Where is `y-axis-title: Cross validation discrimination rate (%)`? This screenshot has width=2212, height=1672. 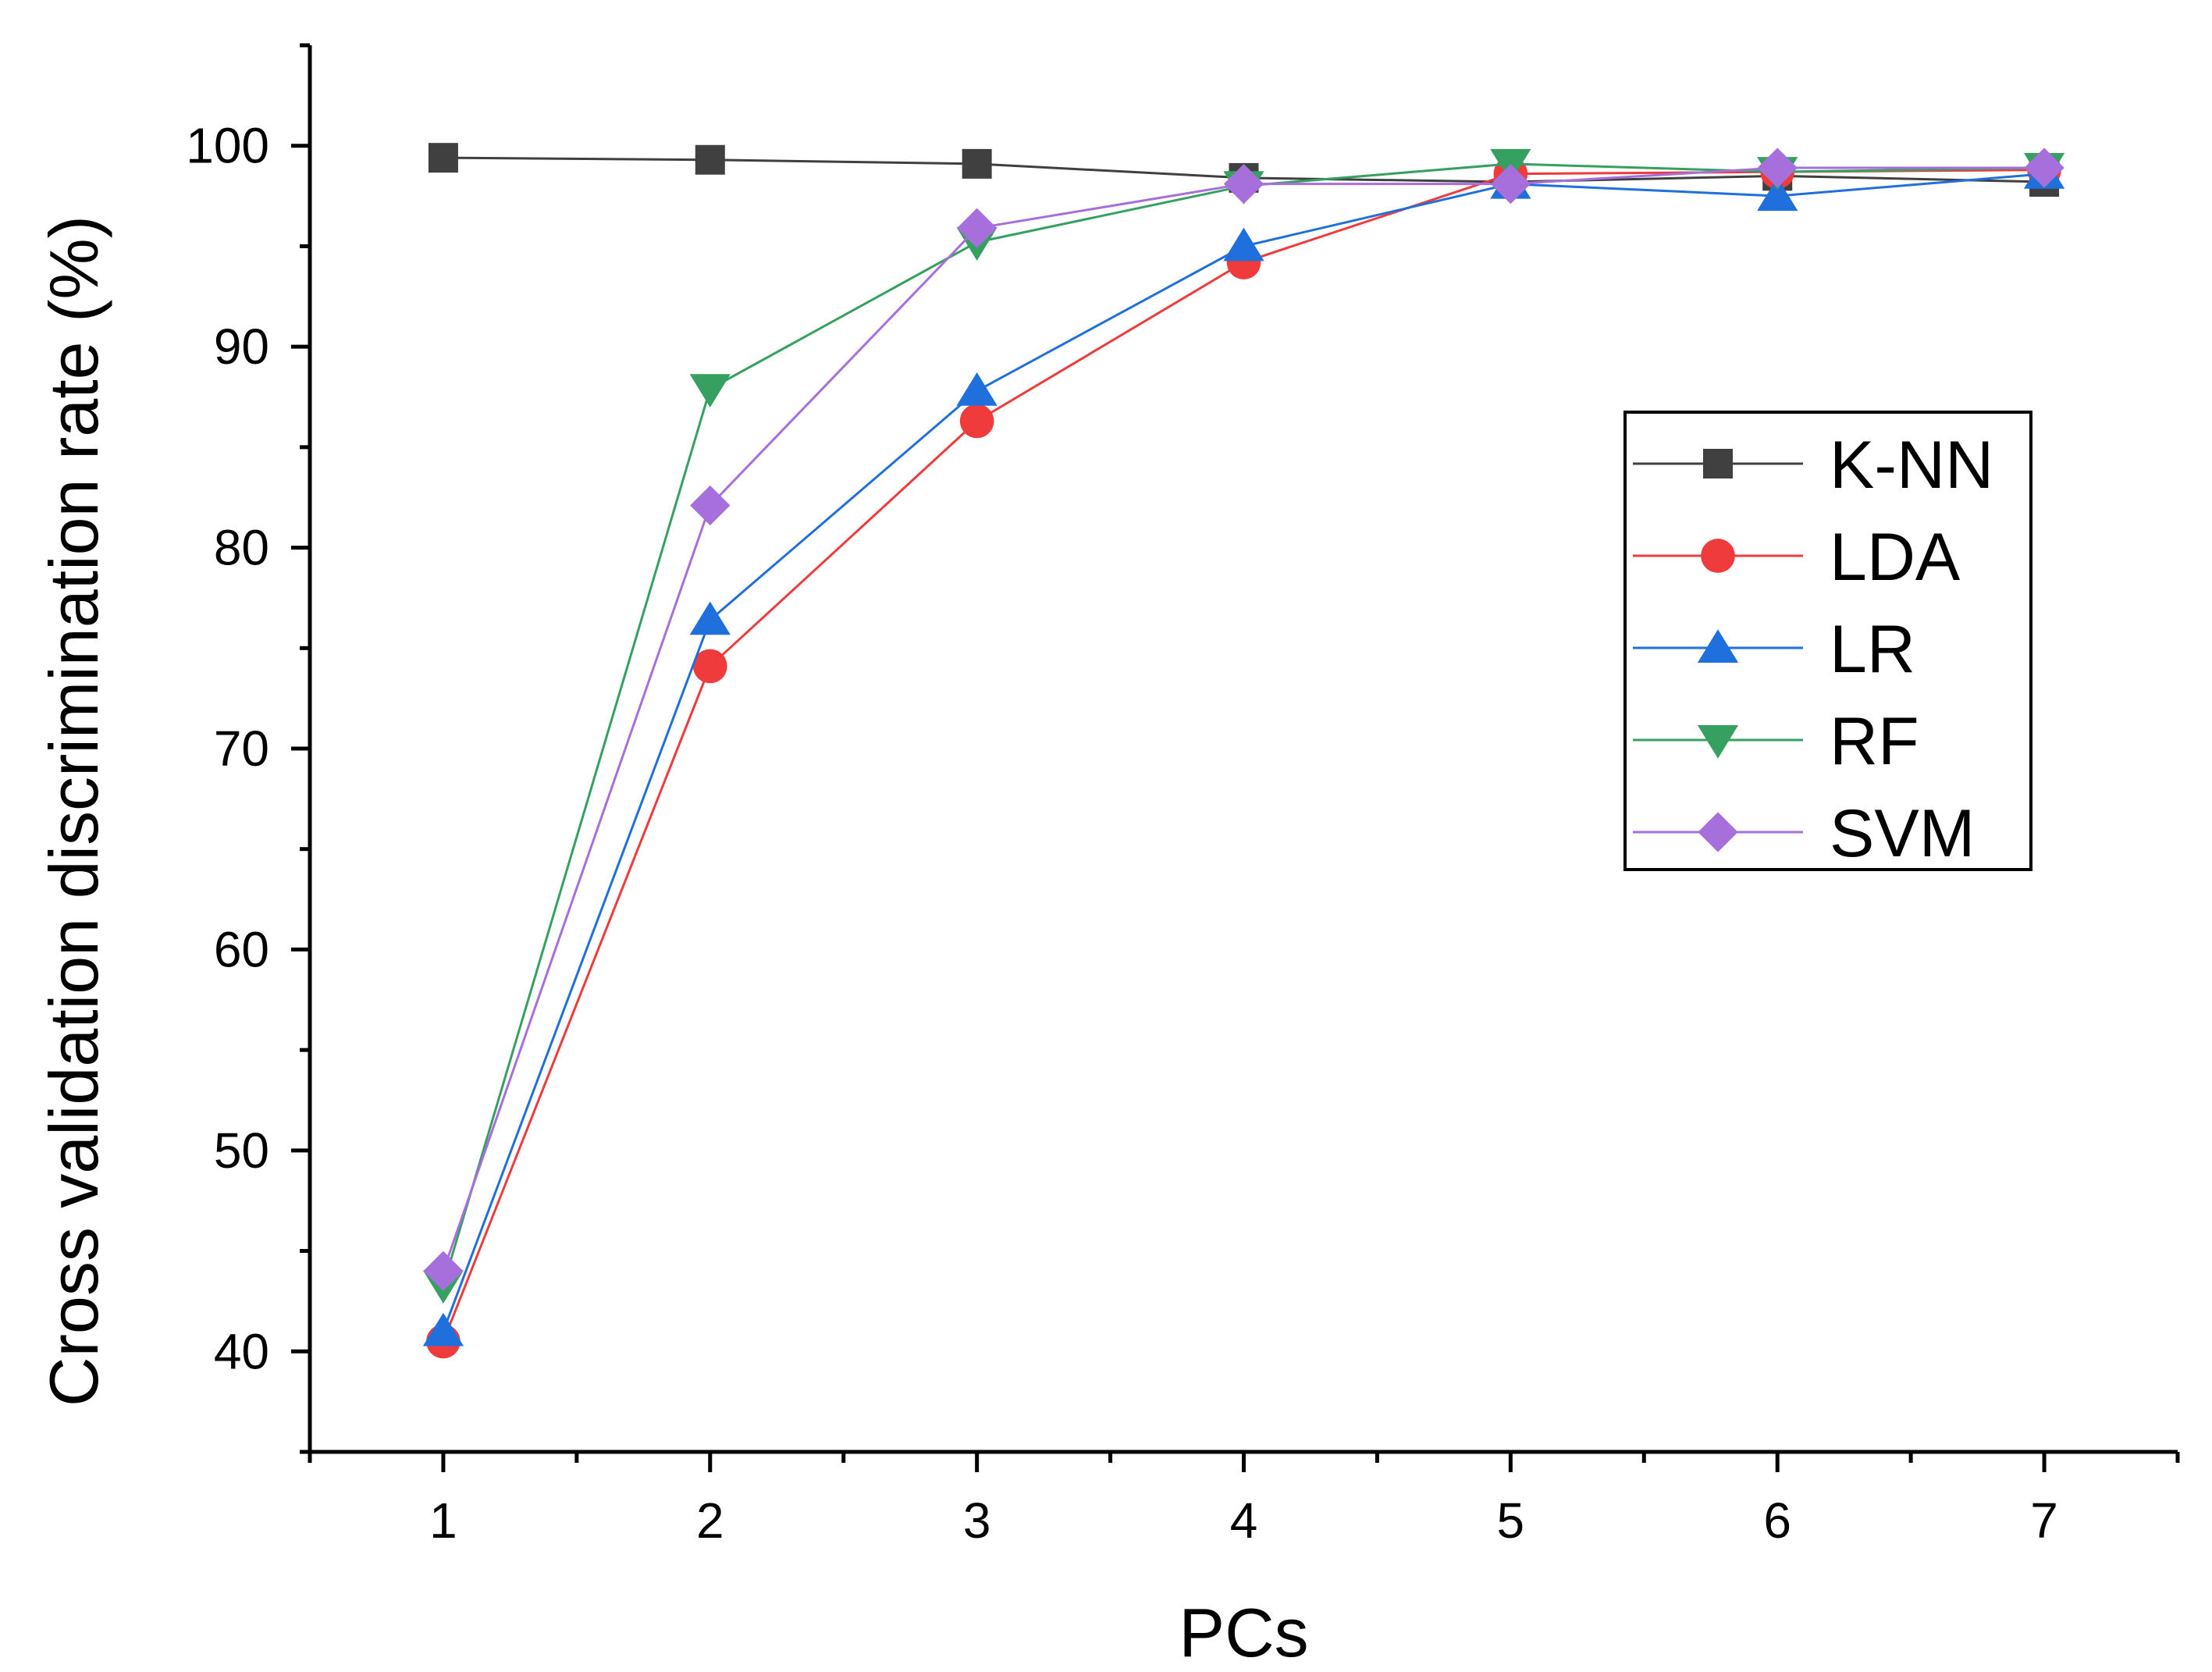
y-axis-title: Cross validation discrimination rate (%) is located at coordinates (74, 811).